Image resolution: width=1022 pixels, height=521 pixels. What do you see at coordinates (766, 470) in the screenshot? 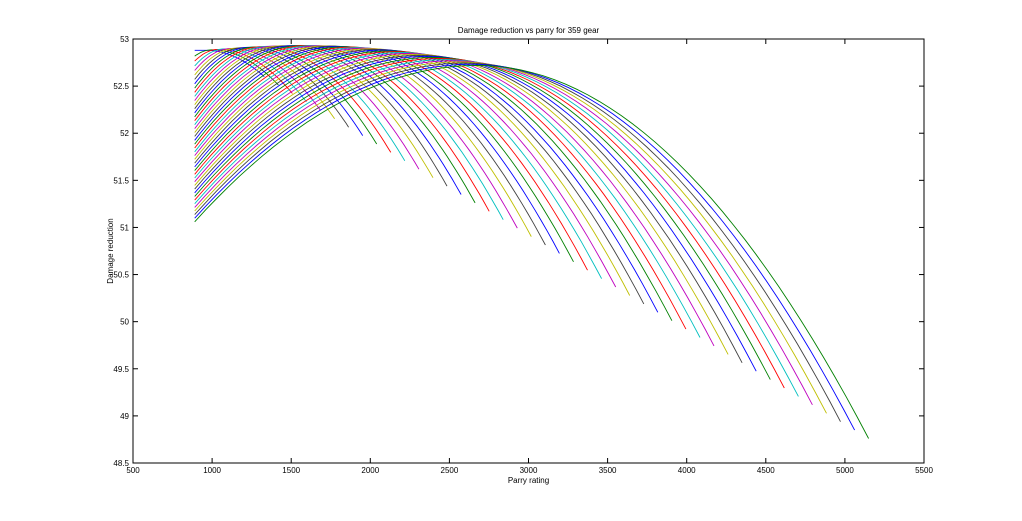
I see `x-tick-label: 4500` at bounding box center [766, 470].